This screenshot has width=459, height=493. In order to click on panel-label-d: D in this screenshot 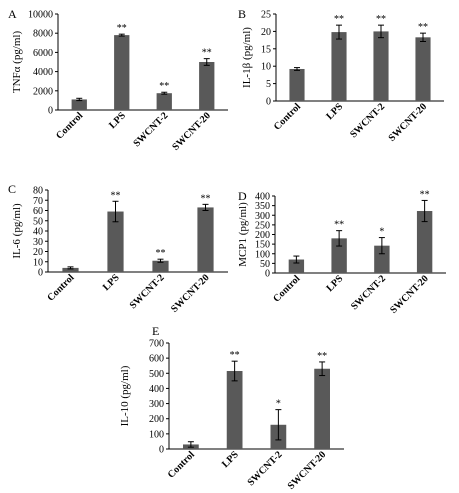, I will do `click(242, 196)`.